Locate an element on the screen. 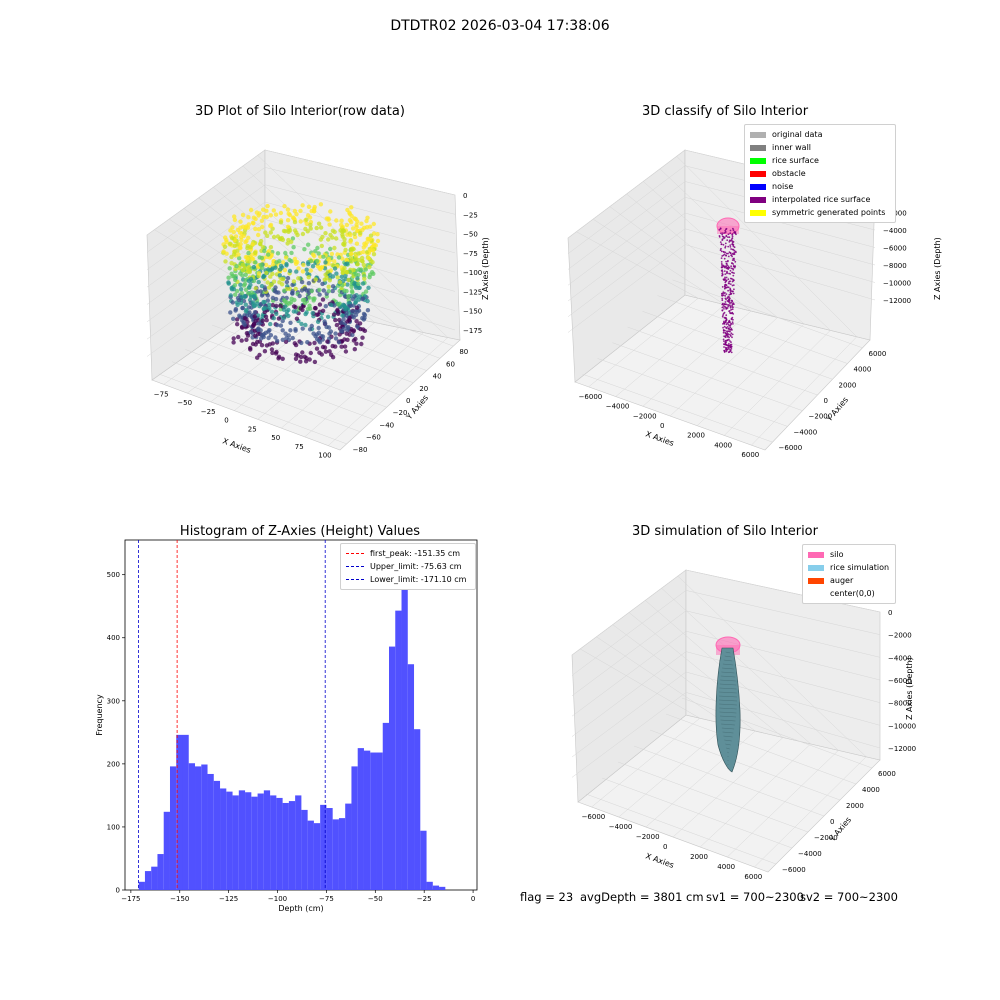 The height and width of the screenshot is (1000, 1000). simulation-legend: silo rice simulation auger center(0,0) is located at coordinates (849, 574).